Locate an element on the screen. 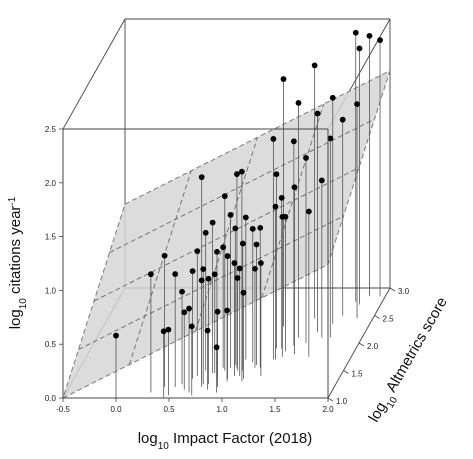 The width and height of the screenshot is (473, 459). x-tick-label: 1.5 is located at coordinates (275, 409).